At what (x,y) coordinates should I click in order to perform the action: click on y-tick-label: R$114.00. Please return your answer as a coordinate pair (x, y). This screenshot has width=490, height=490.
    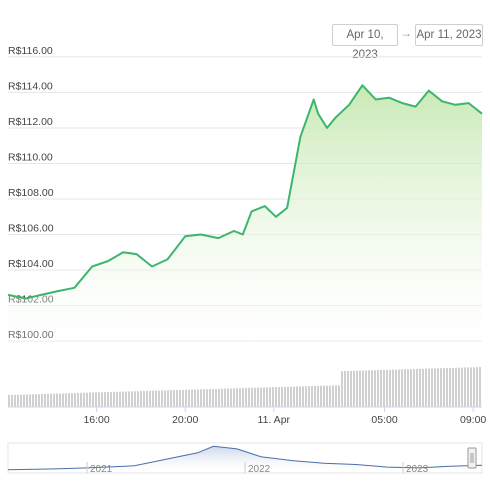
    Looking at the image, I should click on (30, 86).